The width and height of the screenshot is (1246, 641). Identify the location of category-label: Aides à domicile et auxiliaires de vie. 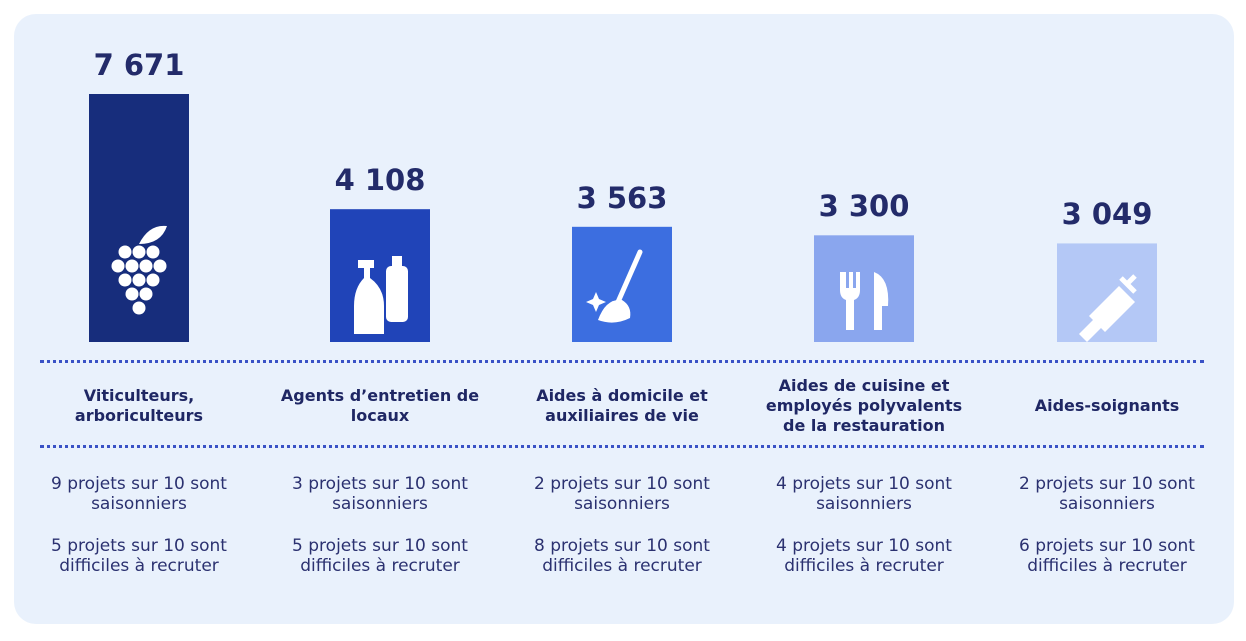
(622, 405).